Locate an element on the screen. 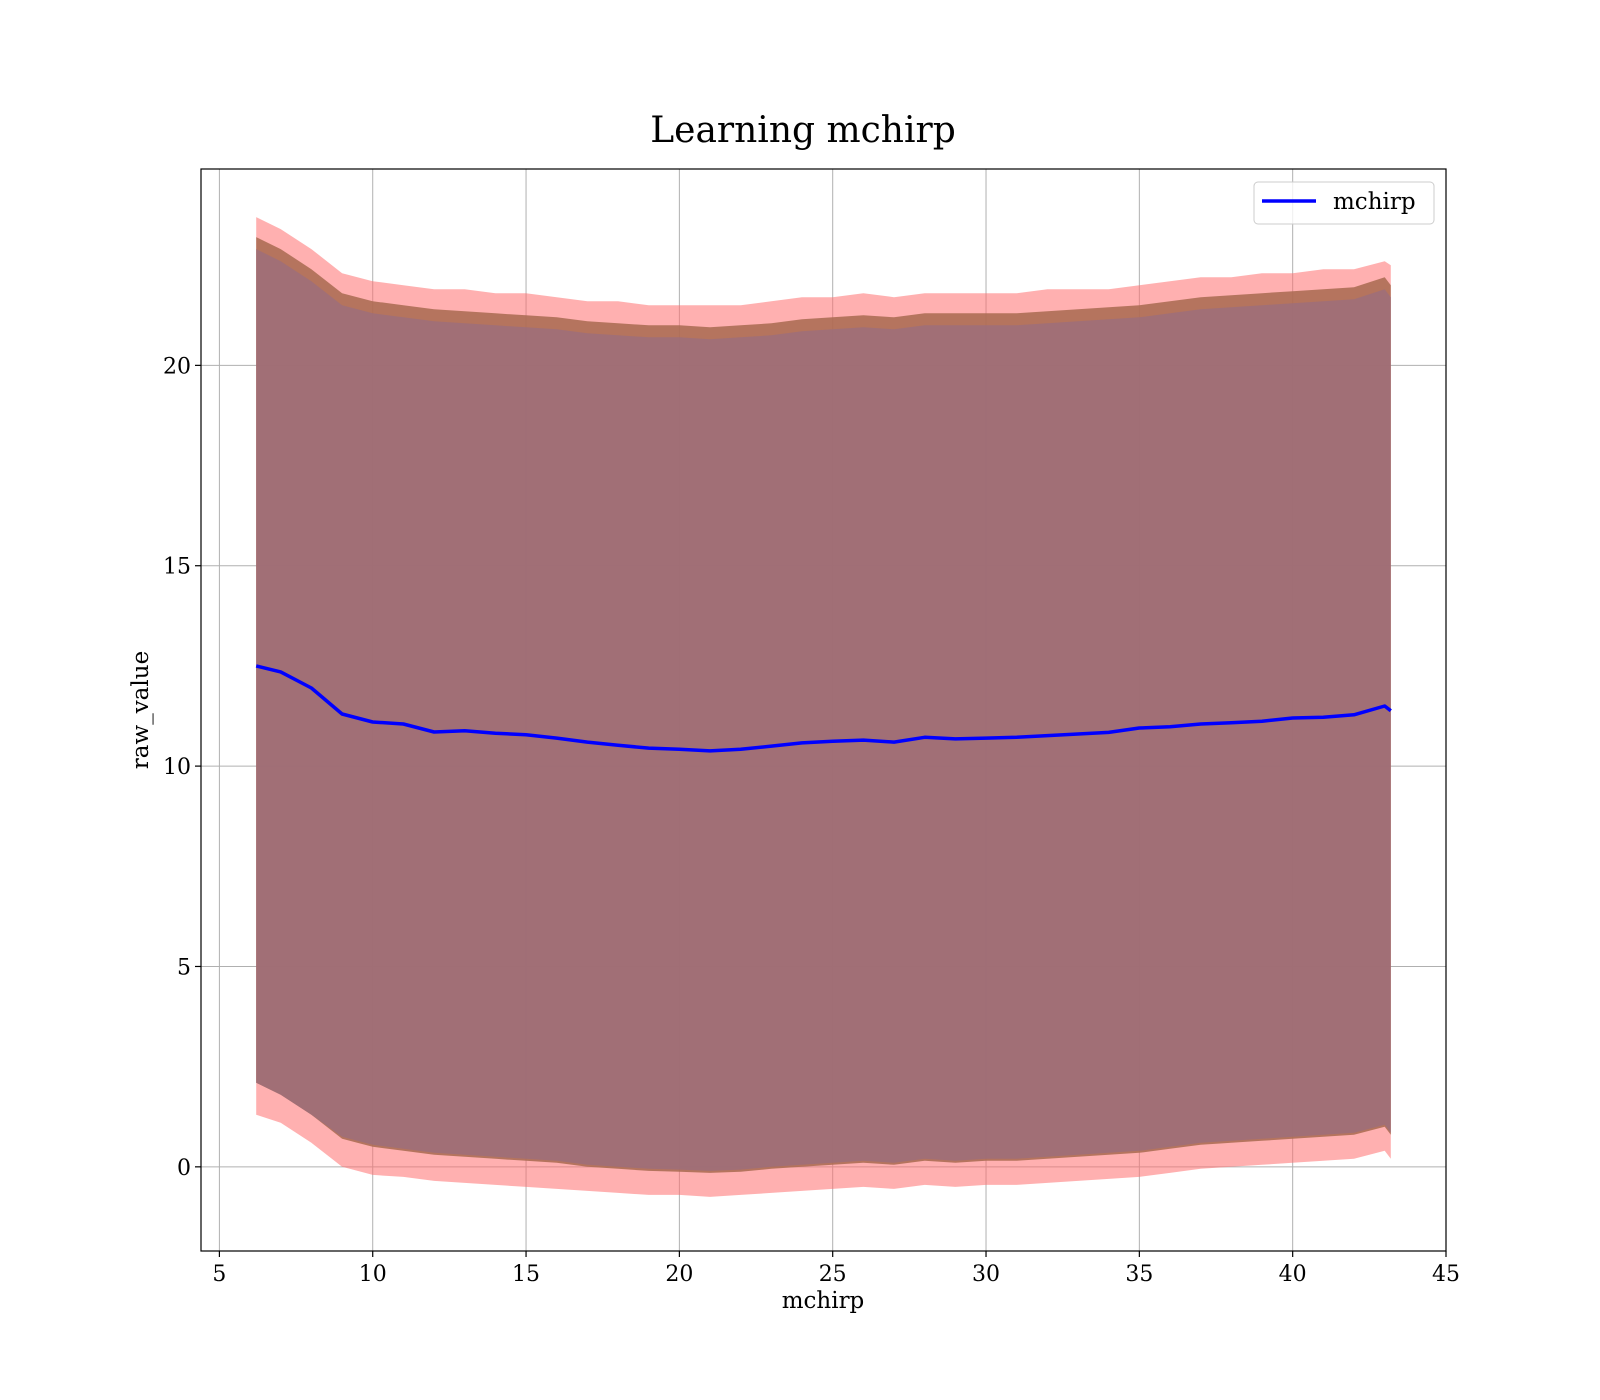  y-axis-label: raw_value is located at coordinates (141, 710).